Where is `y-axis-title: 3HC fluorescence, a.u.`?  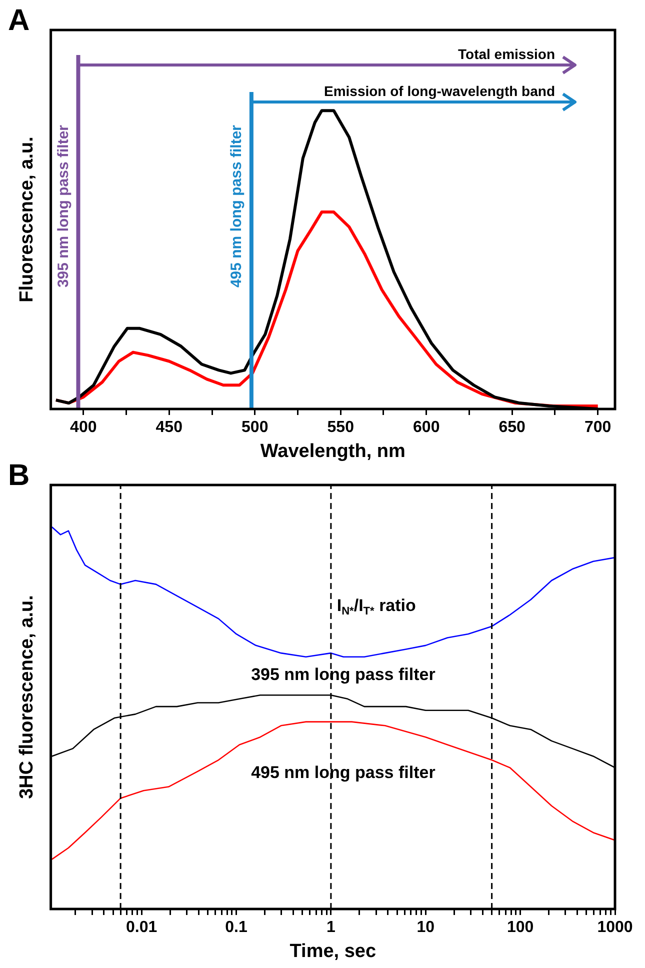 y-axis-title: 3HC fluorescence, a.u. is located at coordinates (27, 697).